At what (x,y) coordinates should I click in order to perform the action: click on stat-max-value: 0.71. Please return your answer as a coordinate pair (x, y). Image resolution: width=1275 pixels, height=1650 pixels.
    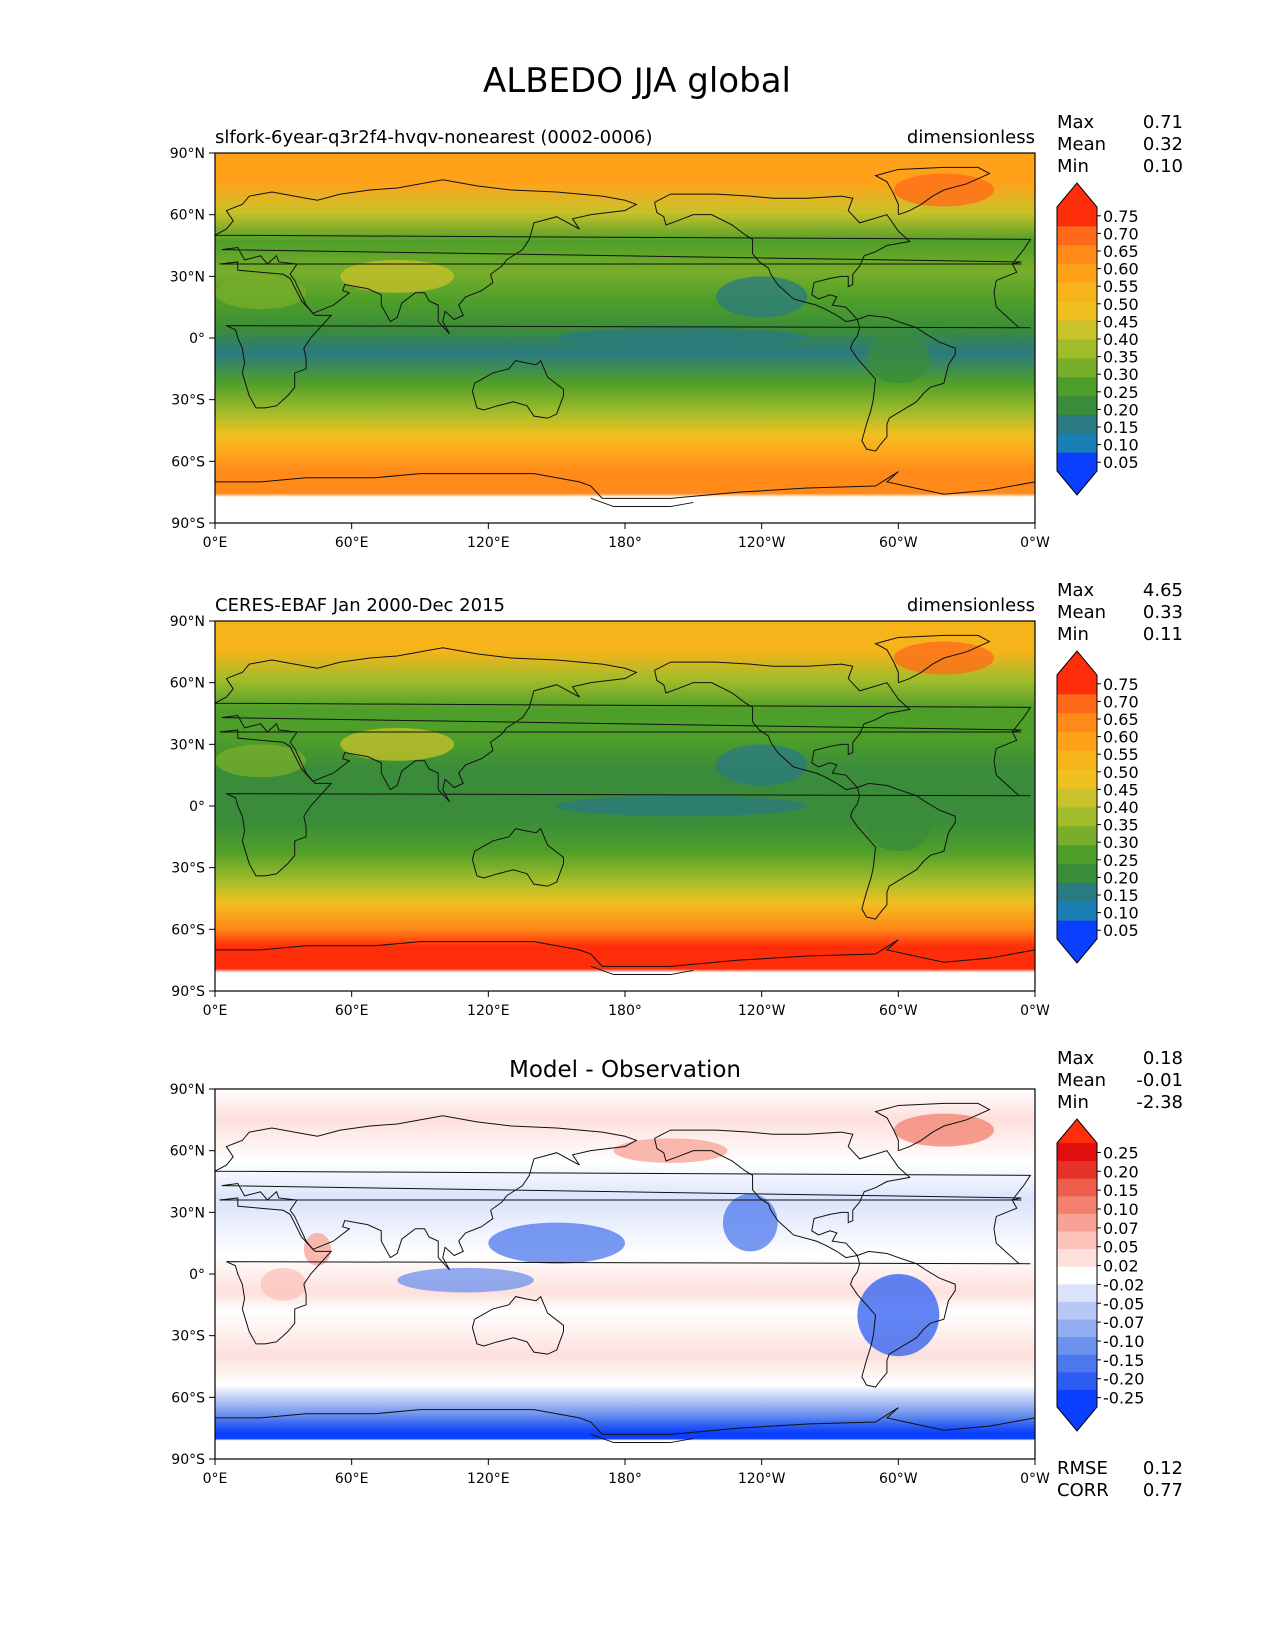
    Looking at the image, I should click on (1163, 122).